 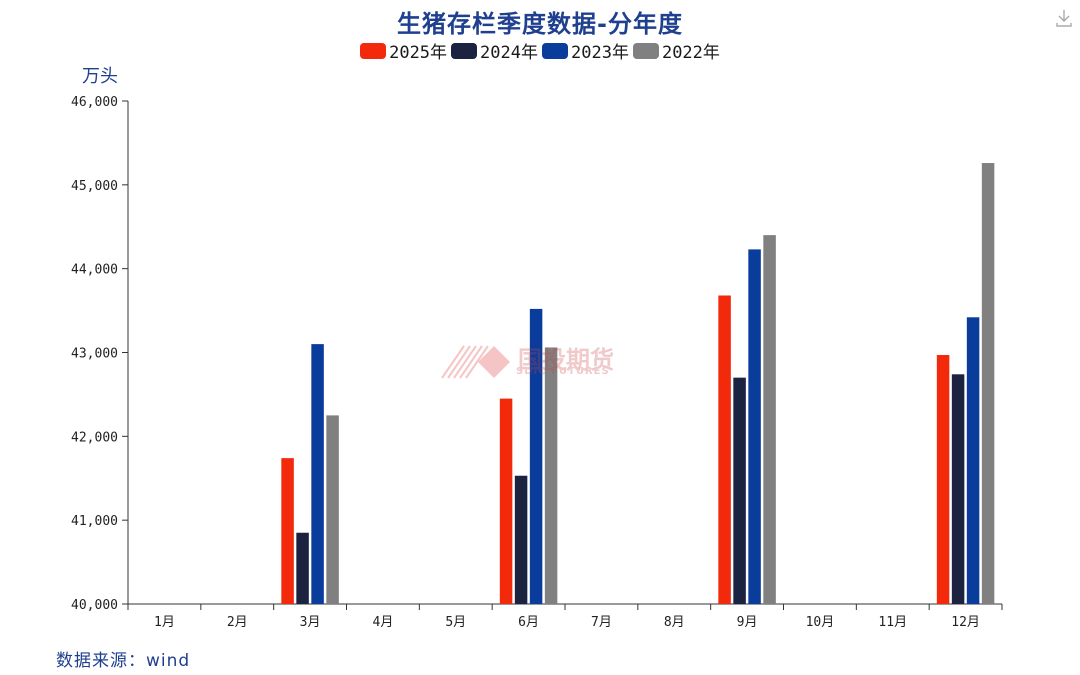 I want to click on bar-2022年-3月, so click(x=332, y=509).